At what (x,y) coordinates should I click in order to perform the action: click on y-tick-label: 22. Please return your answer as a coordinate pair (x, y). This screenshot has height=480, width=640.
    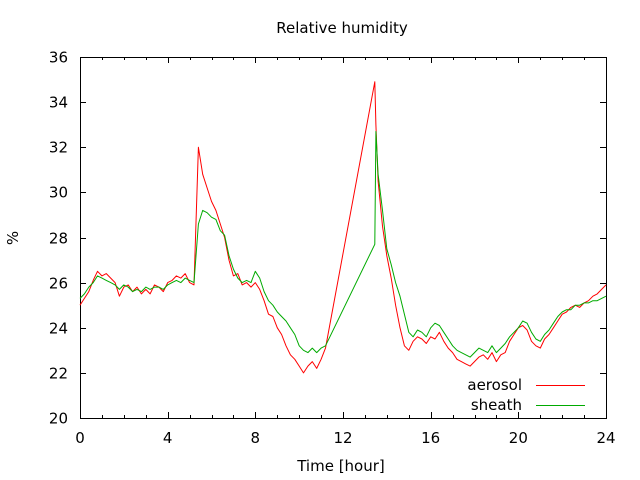
    Looking at the image, I should click on (58, 374).